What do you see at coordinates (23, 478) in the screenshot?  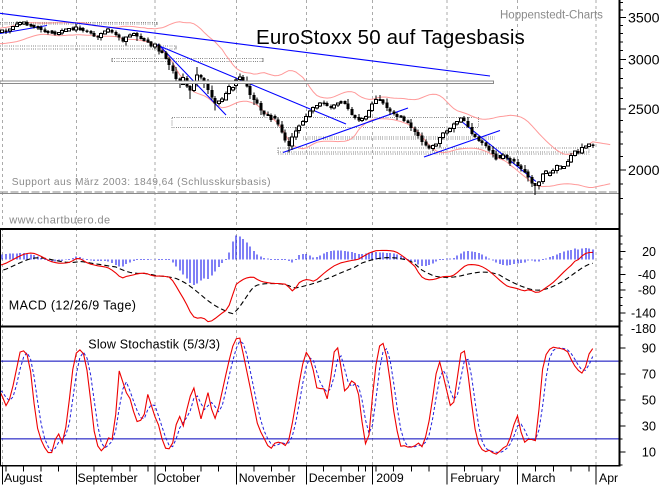 I see `svg-text: August` at bounding box center [23, 478].